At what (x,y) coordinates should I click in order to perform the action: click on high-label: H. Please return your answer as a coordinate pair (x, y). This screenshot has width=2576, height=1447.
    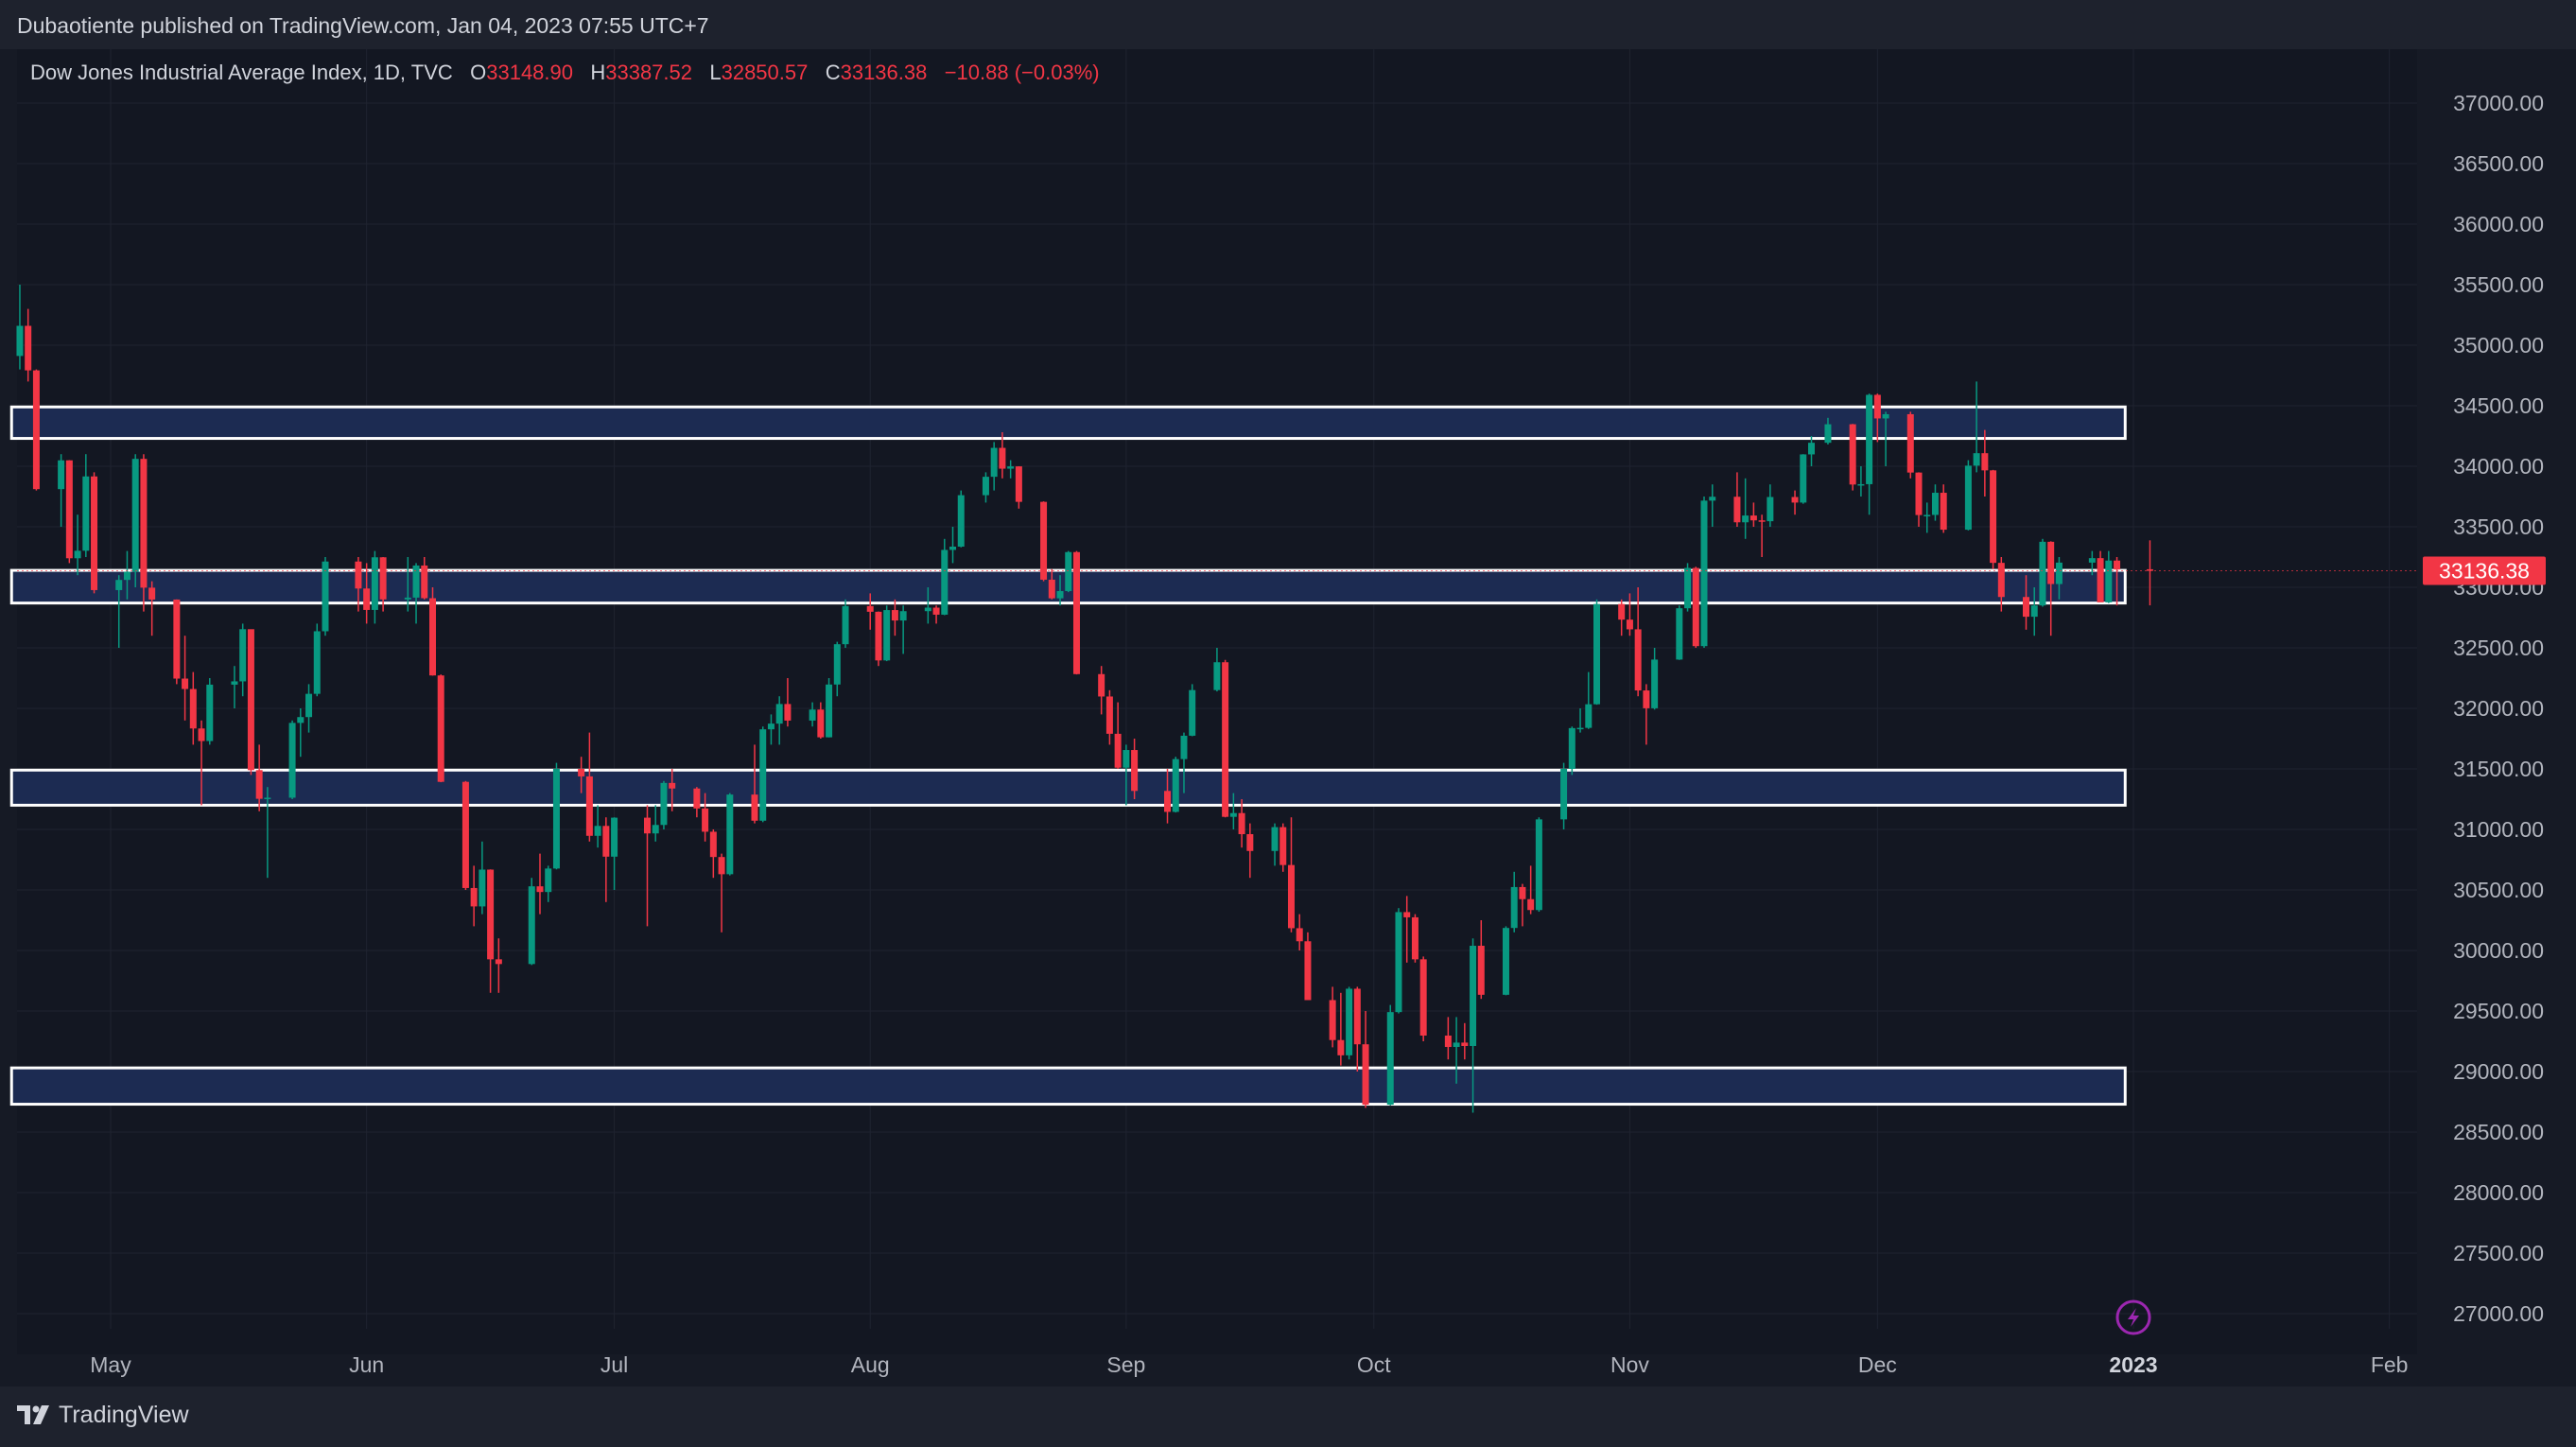
    Looking at the image, I should click on (598, 72).